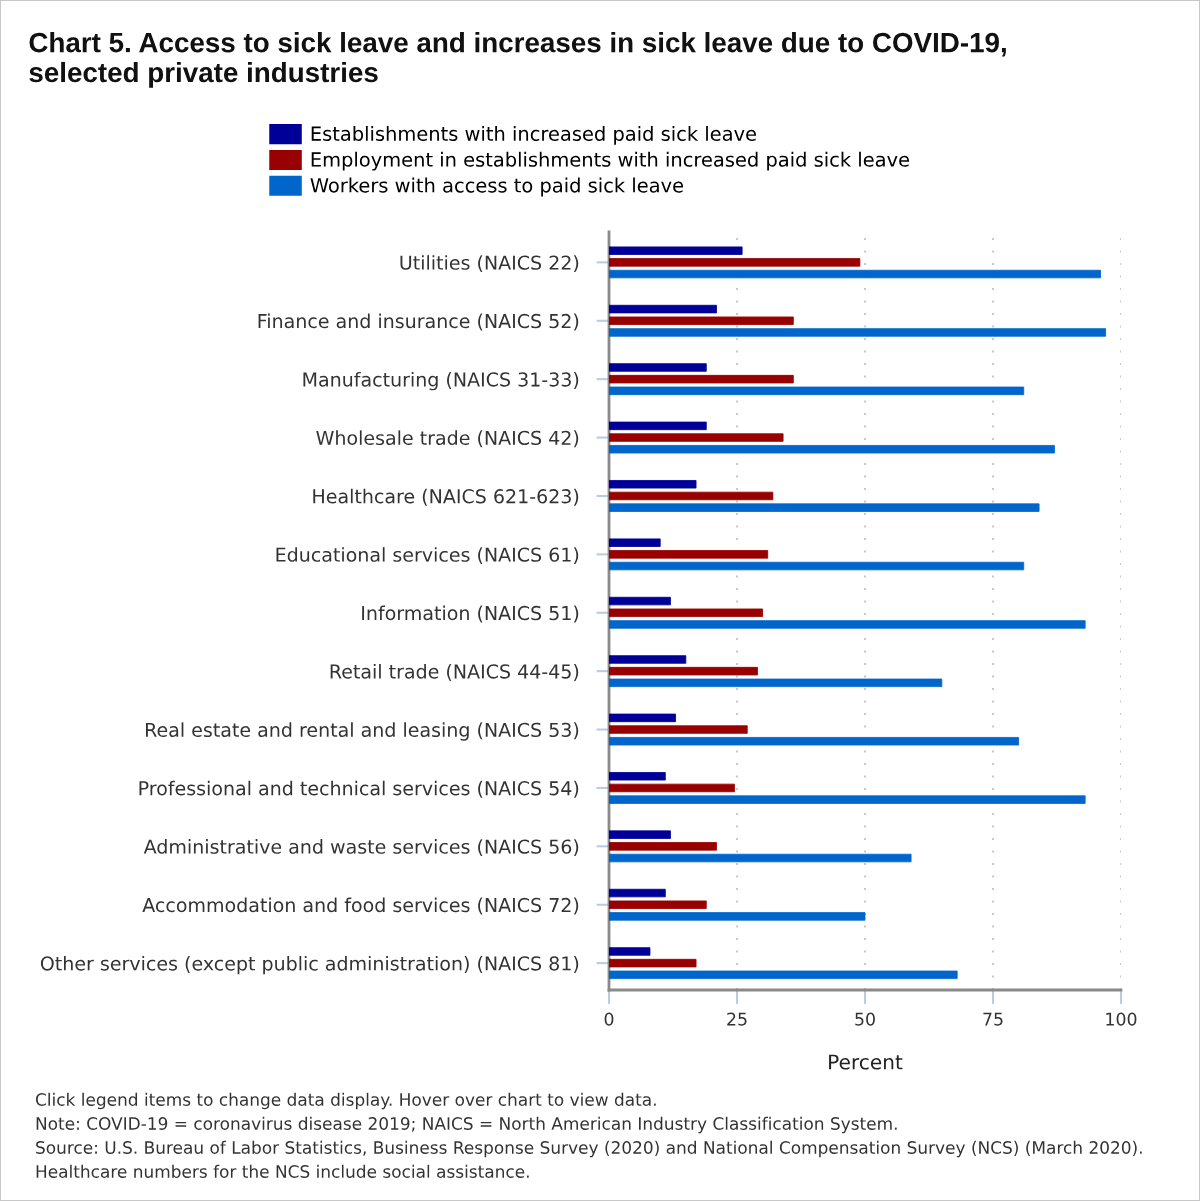  What do you see at coordinates (993, 1019) in the screenshot?
I see `x-tick-label: 75` at bounding box center [993, 1019].